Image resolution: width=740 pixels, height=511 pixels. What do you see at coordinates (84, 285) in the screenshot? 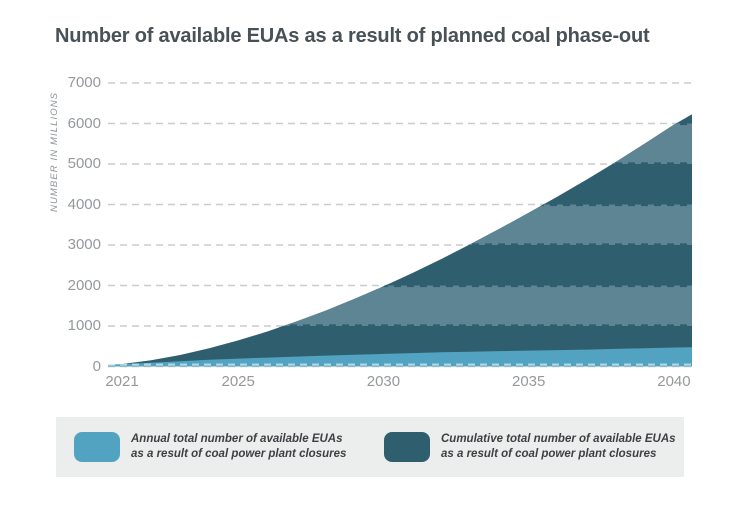
I see `y-tick-label: 2000` at bounding box center [84, 285].